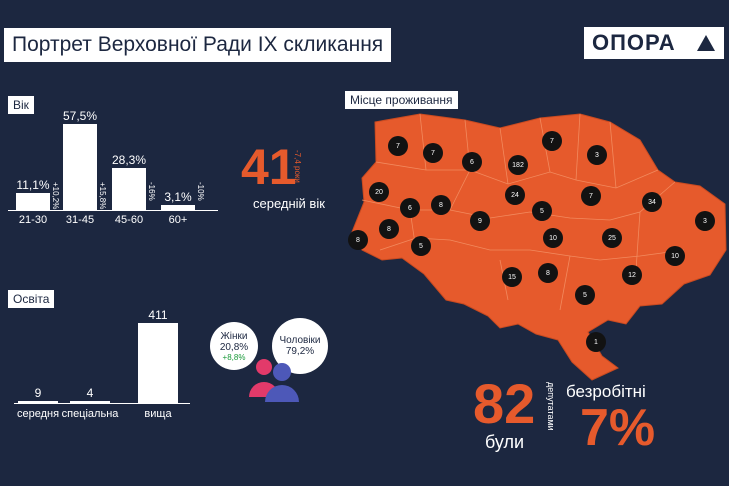 The image size is (729, 486). I want to click on average-age-delta: -7,4 роки, so click(297, 166).